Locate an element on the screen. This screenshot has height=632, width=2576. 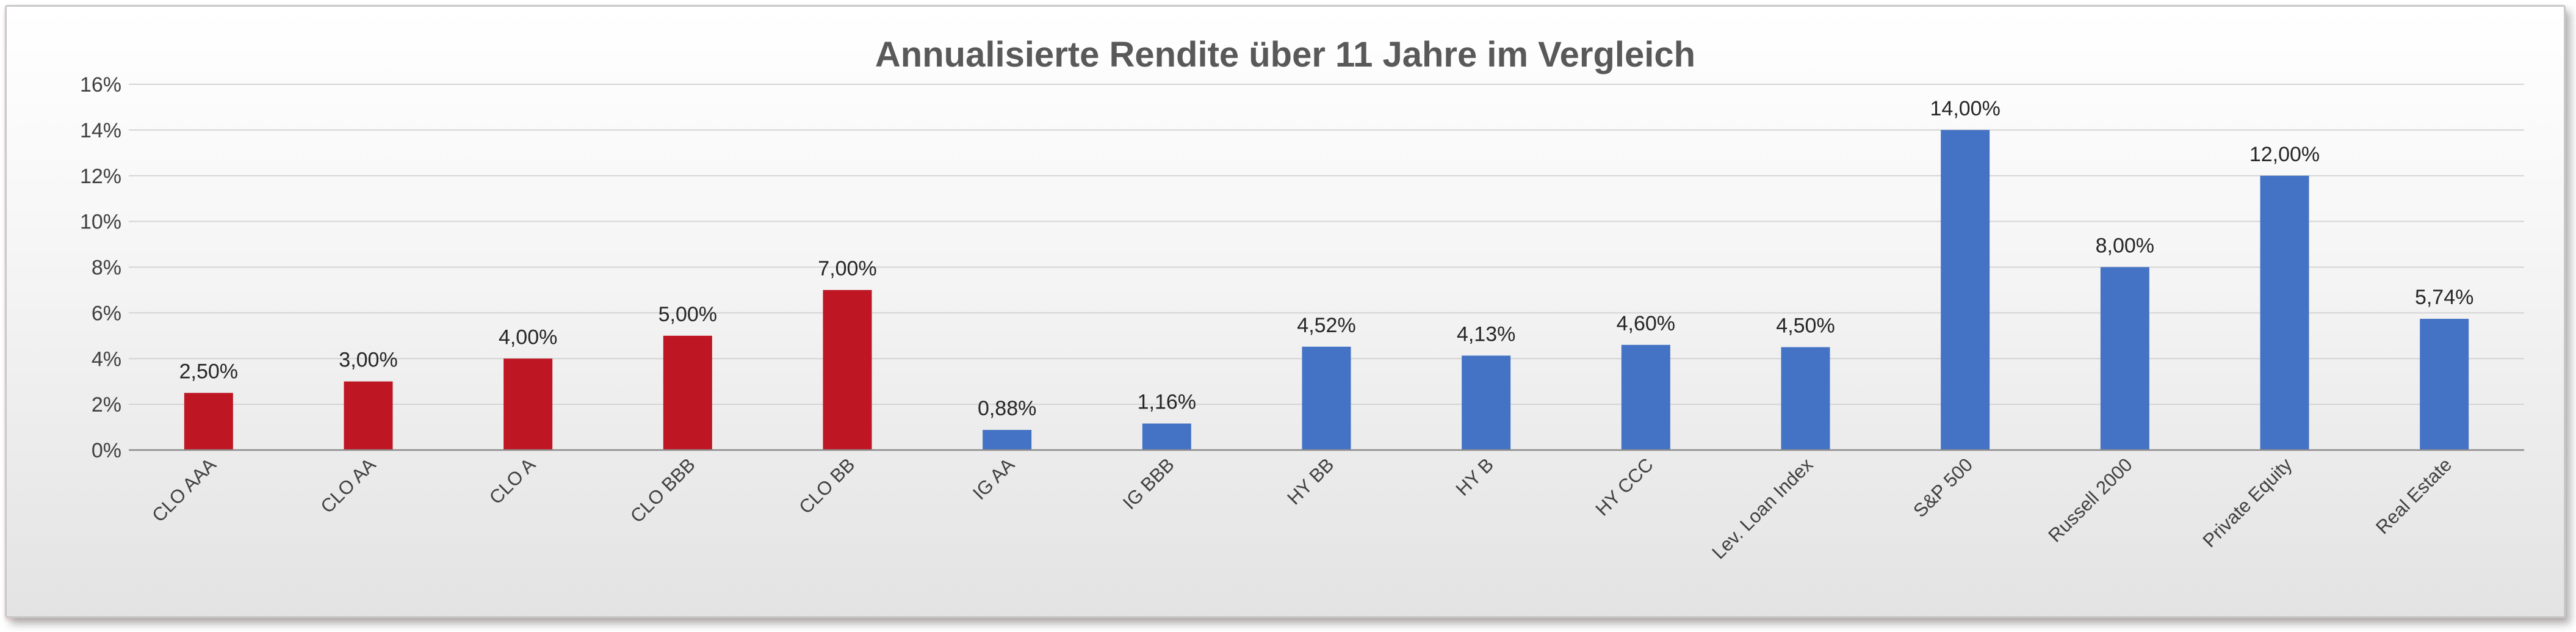
x-tick-label: HY BB is located at coordinates (1310, 482).